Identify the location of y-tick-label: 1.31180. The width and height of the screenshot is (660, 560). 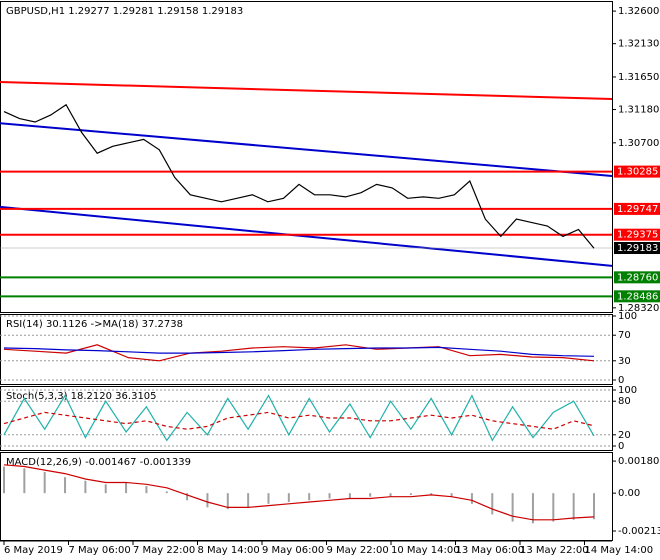
(638, 110).